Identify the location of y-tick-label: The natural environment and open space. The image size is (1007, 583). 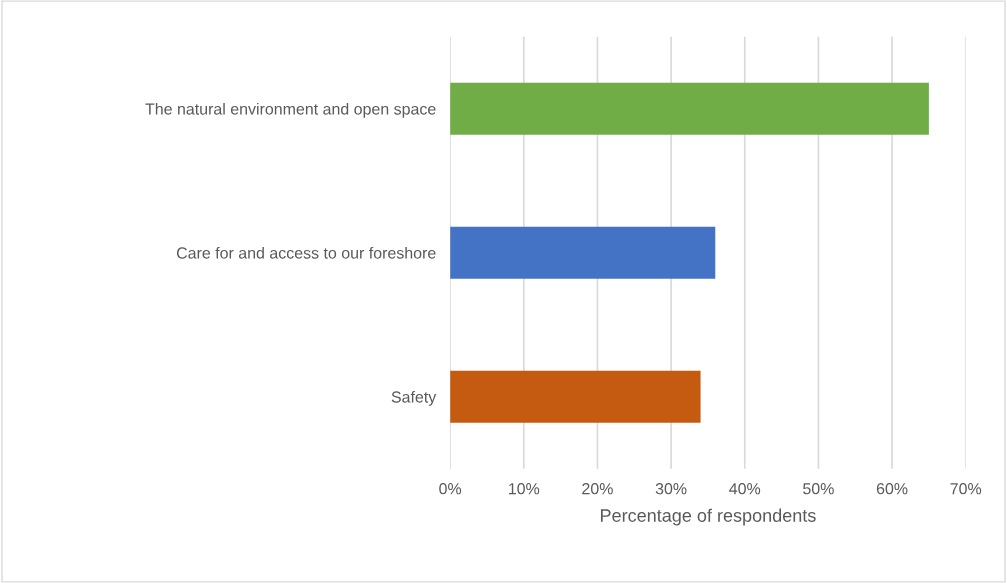
(290, 110).